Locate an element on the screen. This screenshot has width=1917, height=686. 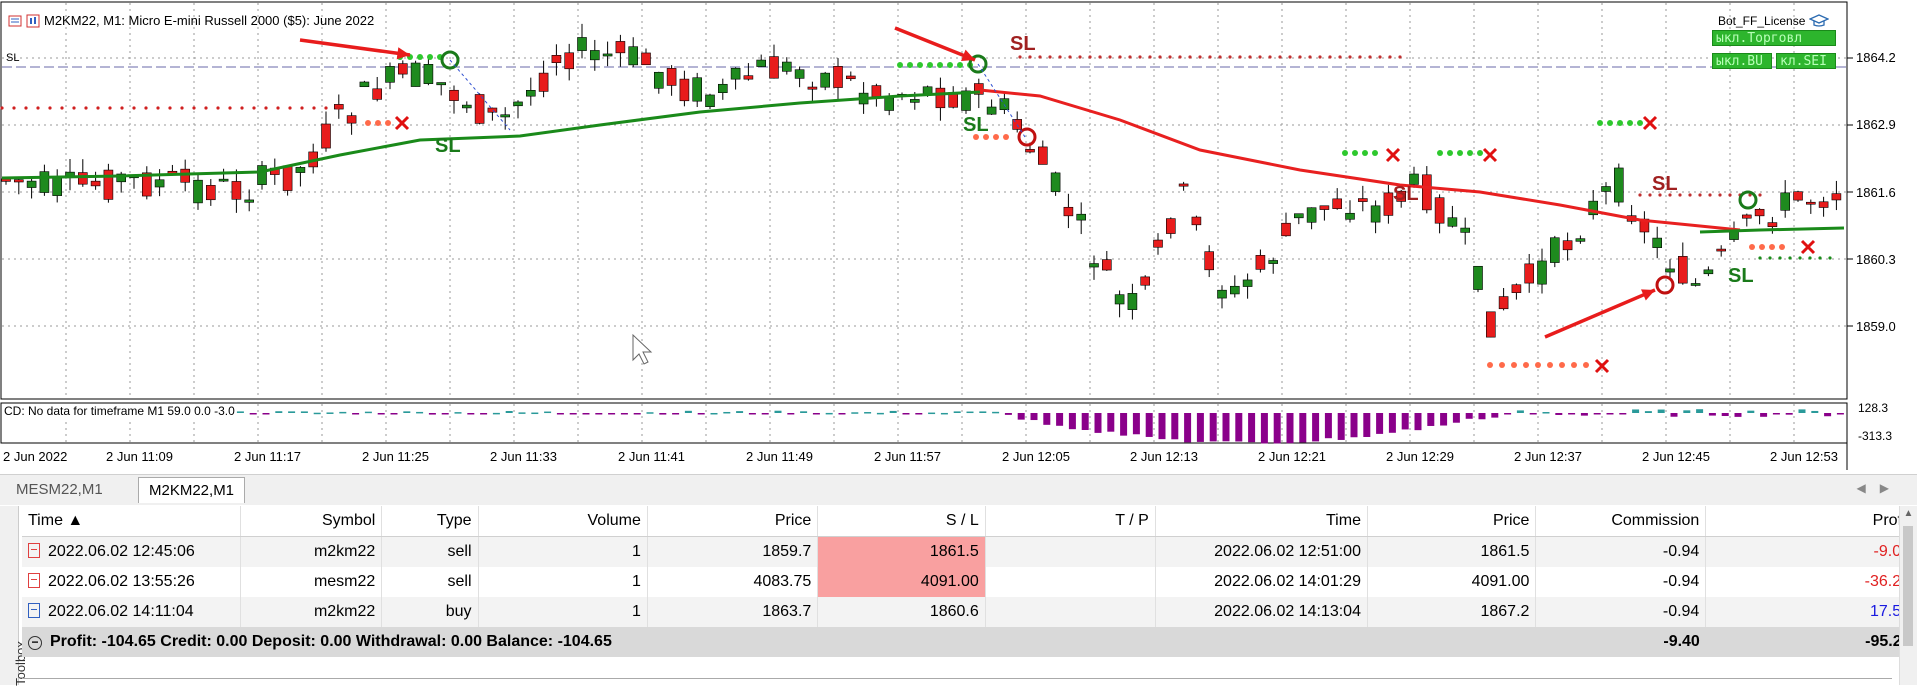
mouse-cursor-icon is located at coordinates (642, 349).